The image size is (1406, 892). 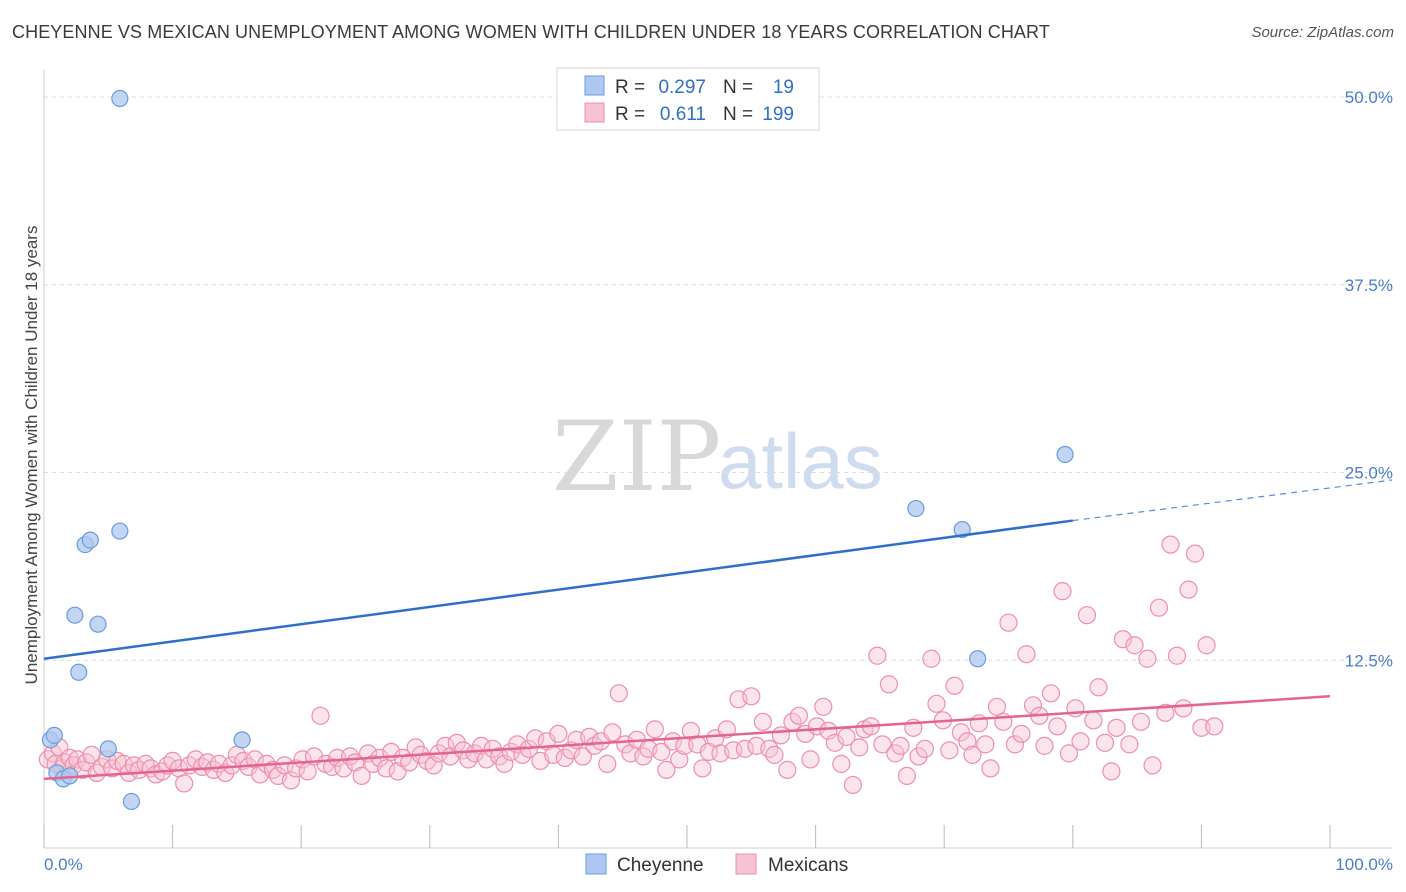 What do you see at coordinates (687, 738) in the screenshot?
I see `mexicans-trend-line` at bounding box center [687, 738].